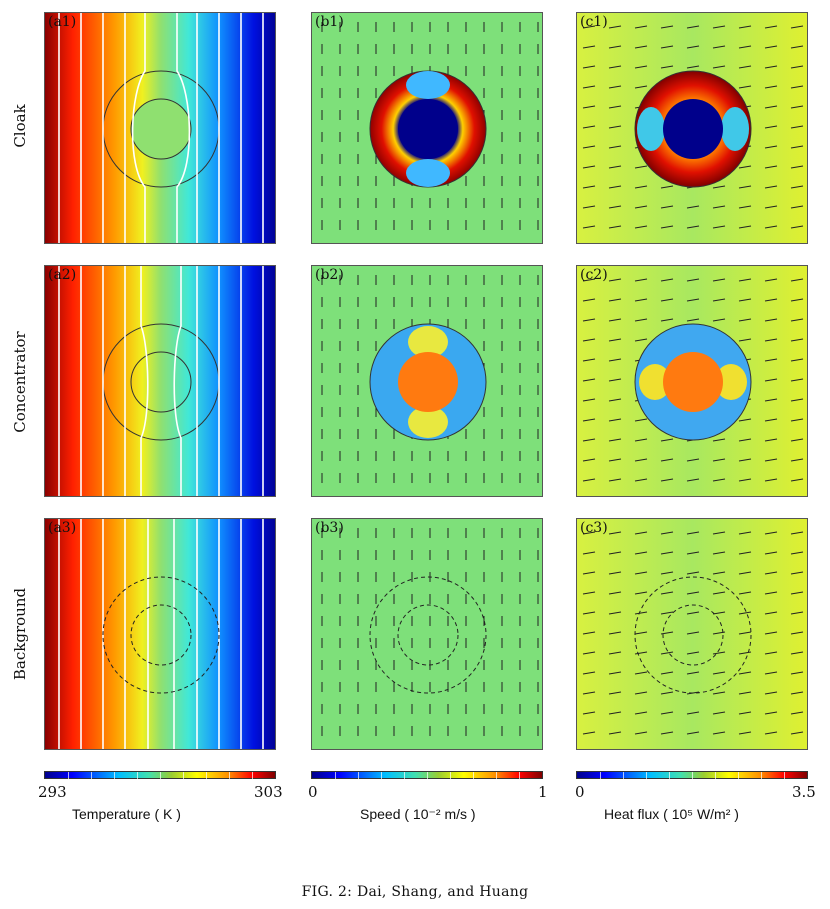 The width and height of the screenshot is (830, 909). I want to click on colorbar-heat-flux-min: 0, so click(580, 792).